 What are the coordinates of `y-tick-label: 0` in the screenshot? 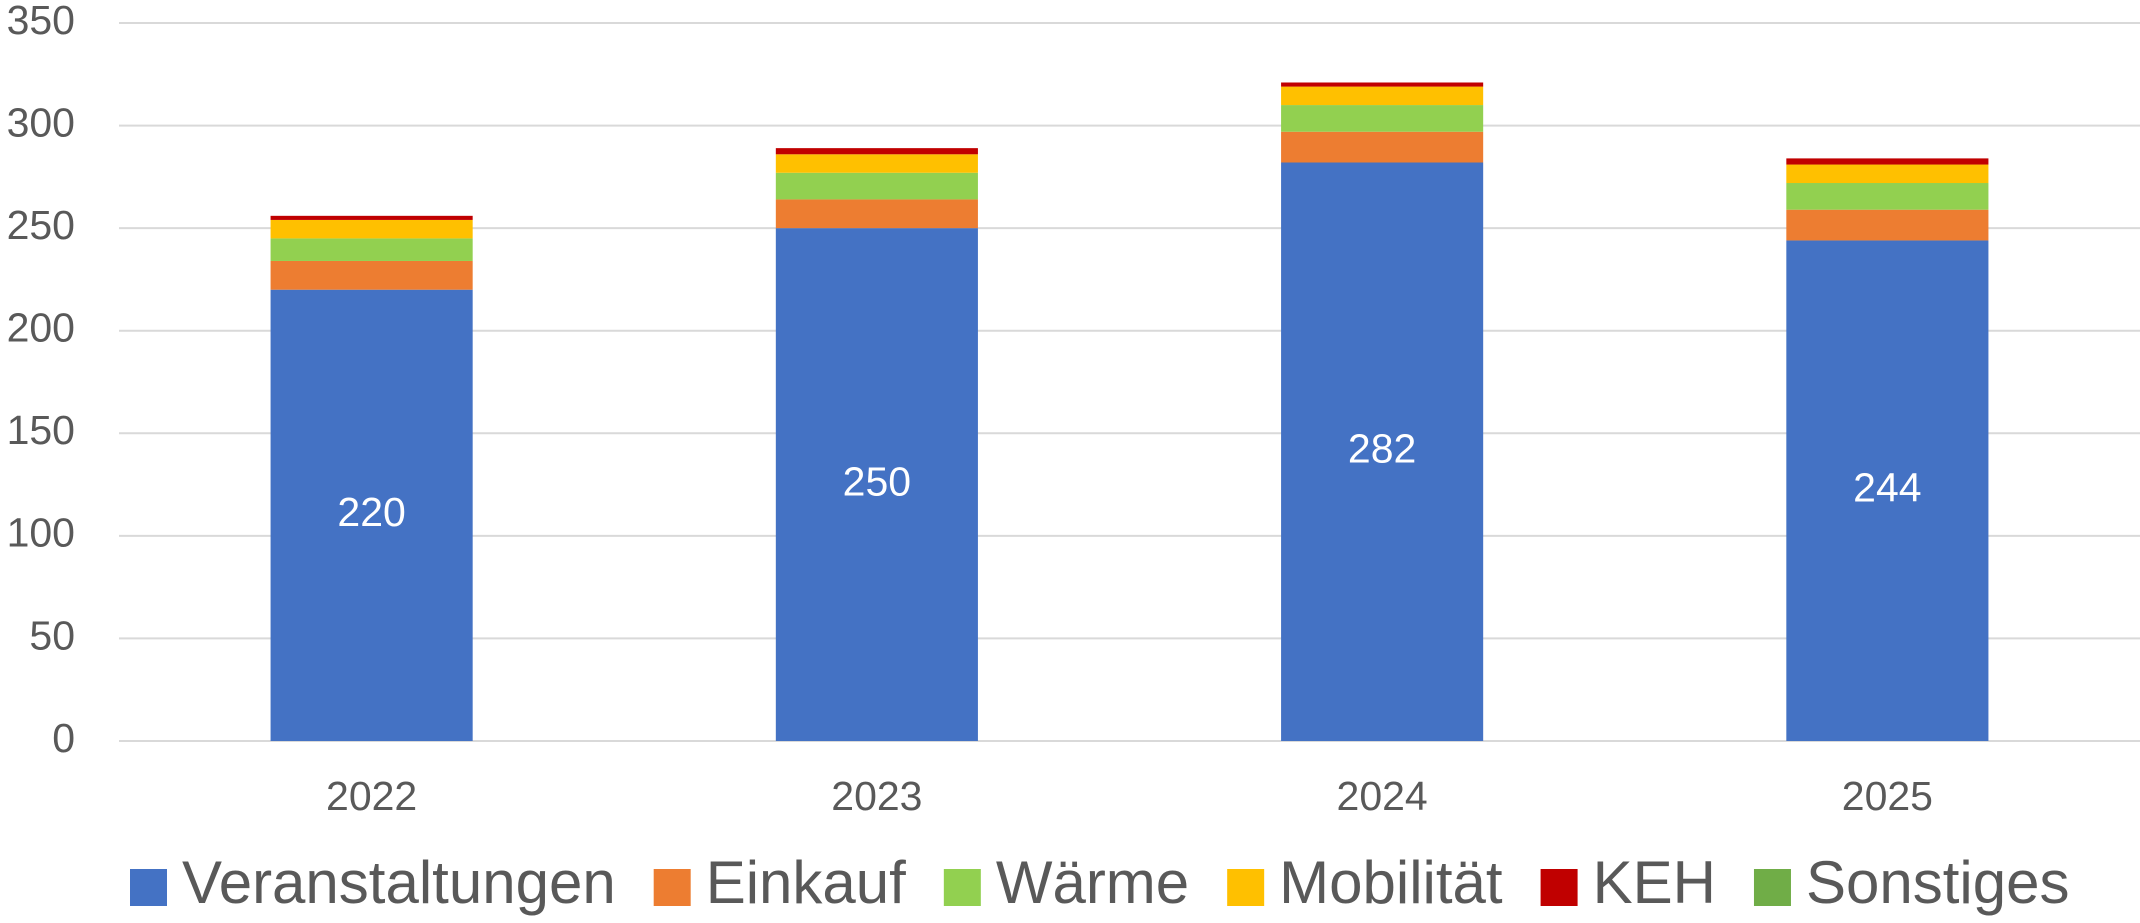 It's located at (63, 738).